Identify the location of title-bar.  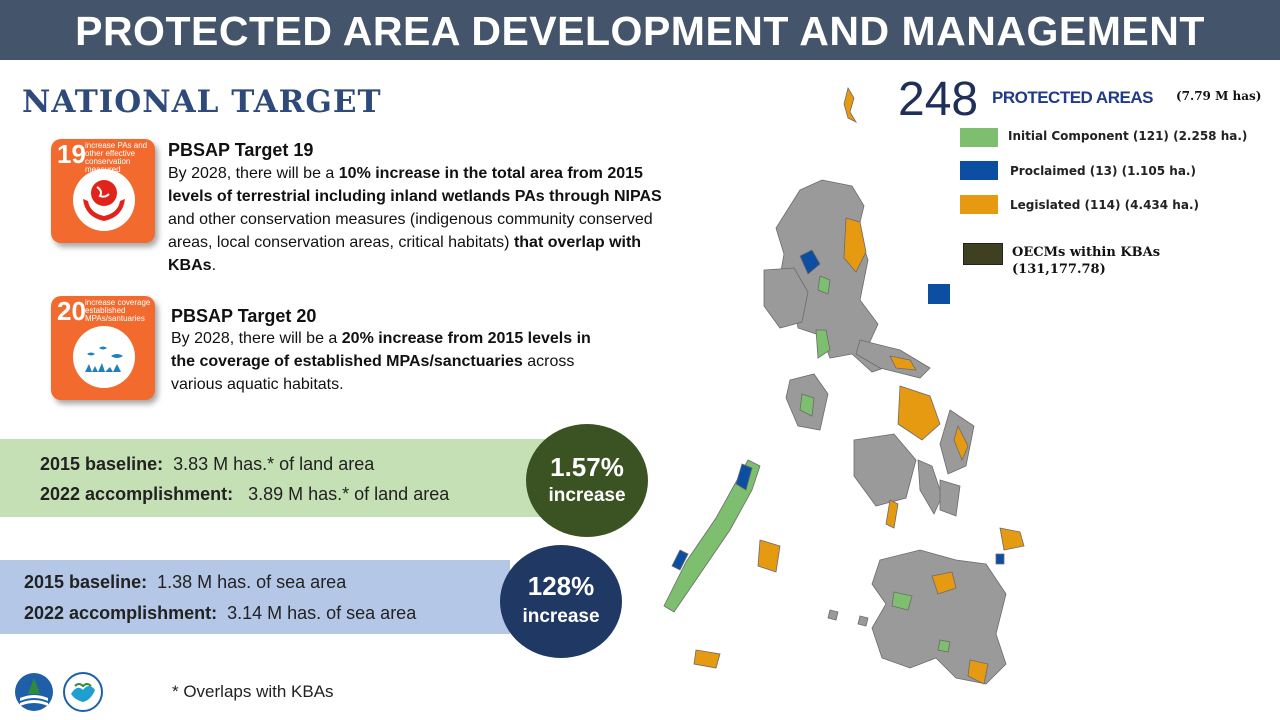
(640, 30).